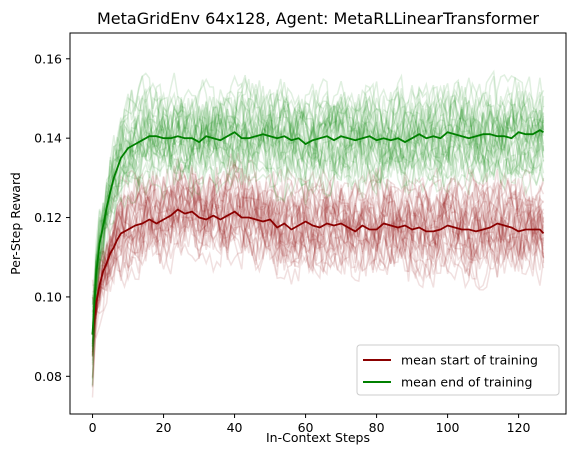  Describe the element at coordinates (48, 58) in the screenshot. I see `y-tick-label: 0.16` at that location.